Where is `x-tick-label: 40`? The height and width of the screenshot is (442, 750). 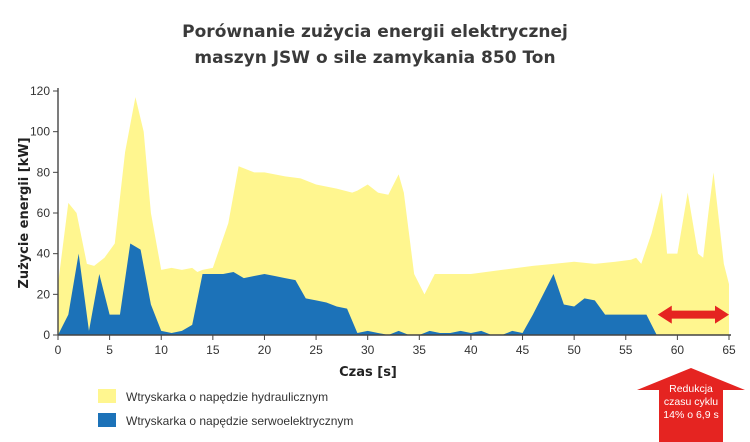
x-tick-label: 40 is located at coordinates (471, 350).